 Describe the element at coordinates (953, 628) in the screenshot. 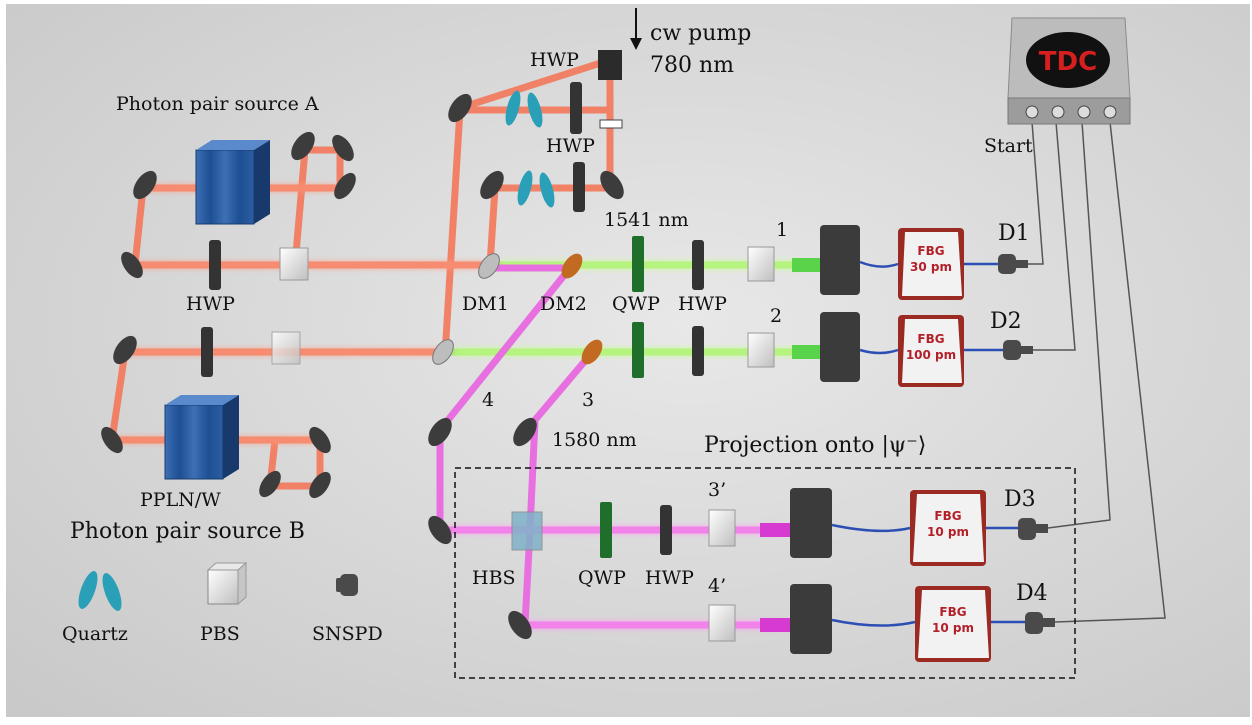

I see `fbg-4-value: 10 pm` at that location.